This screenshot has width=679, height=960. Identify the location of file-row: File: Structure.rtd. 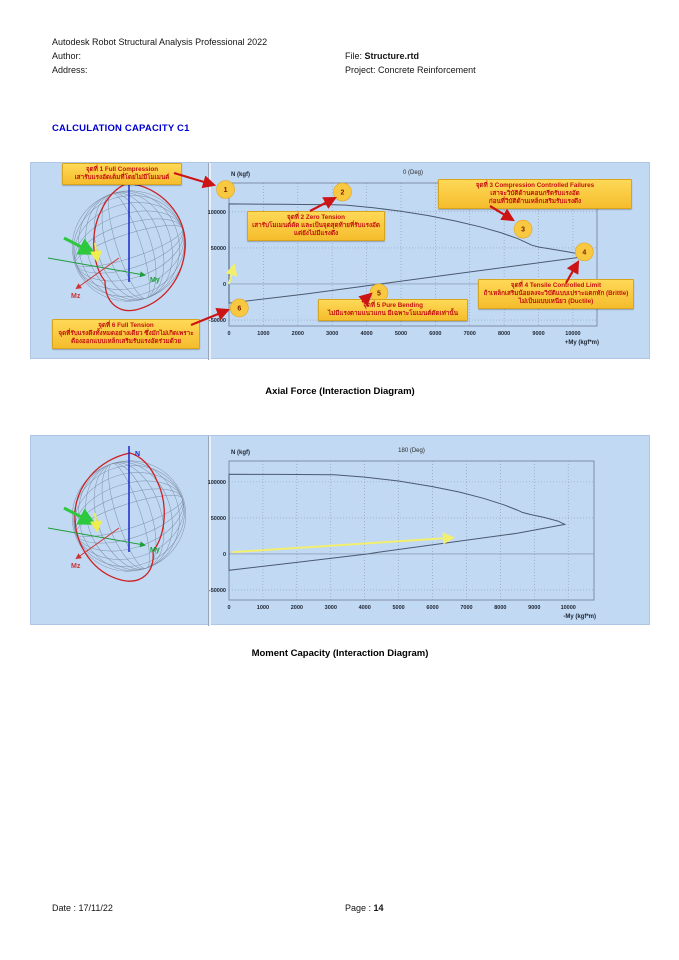
(382, 56).